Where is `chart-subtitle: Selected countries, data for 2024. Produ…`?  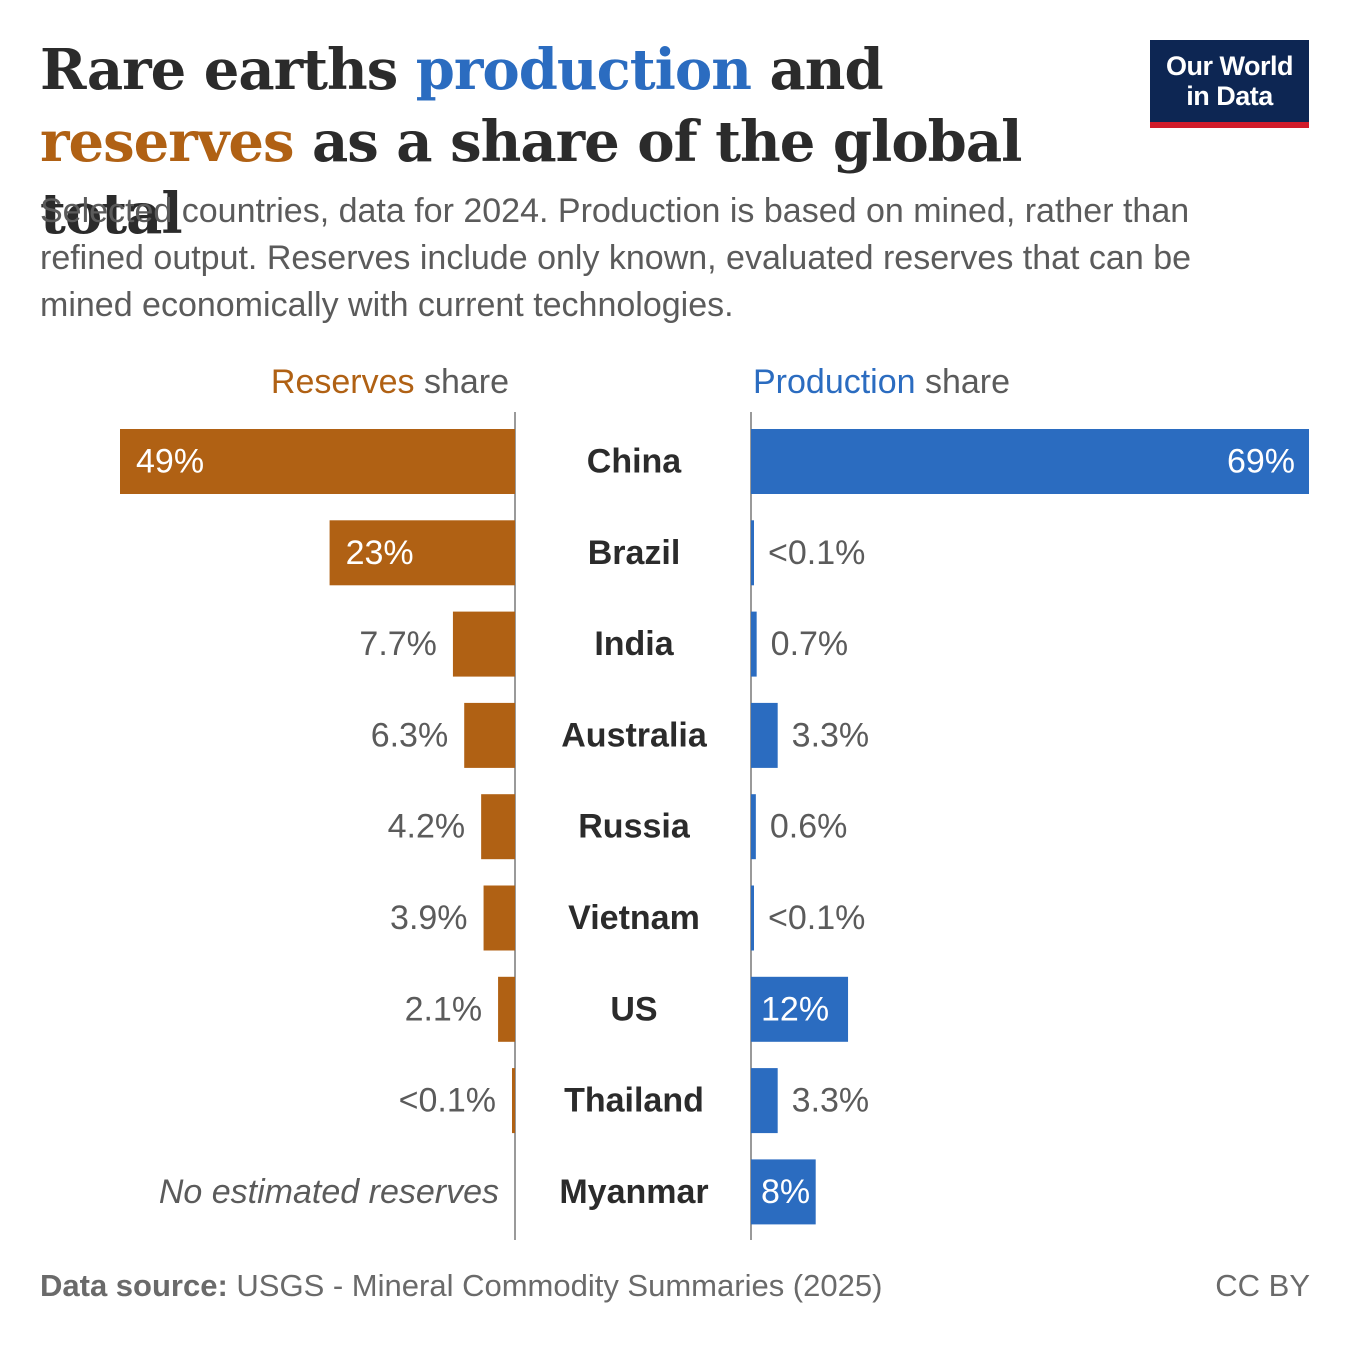 chart-subtitle: Selected countries, data for 2024. Produ… is located at coordinates (616, 258).